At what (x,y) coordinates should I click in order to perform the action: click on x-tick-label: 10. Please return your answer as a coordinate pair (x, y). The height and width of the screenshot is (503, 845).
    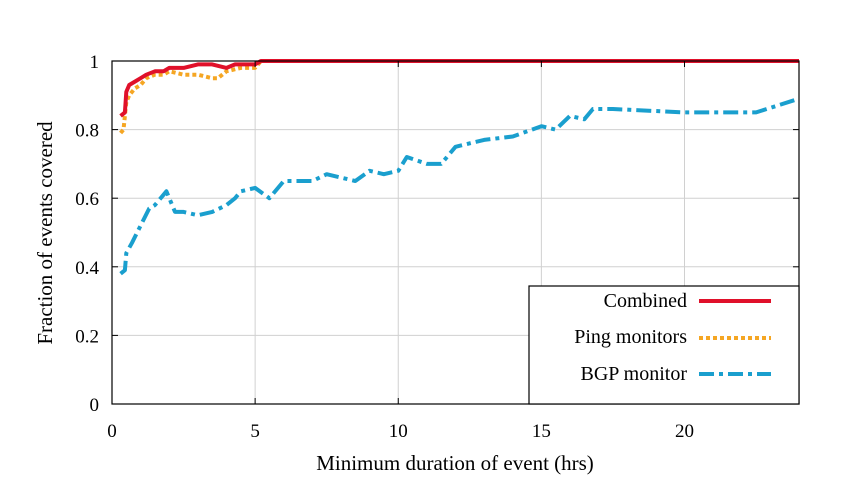
    Looking at the image, I should click on (398, 431).